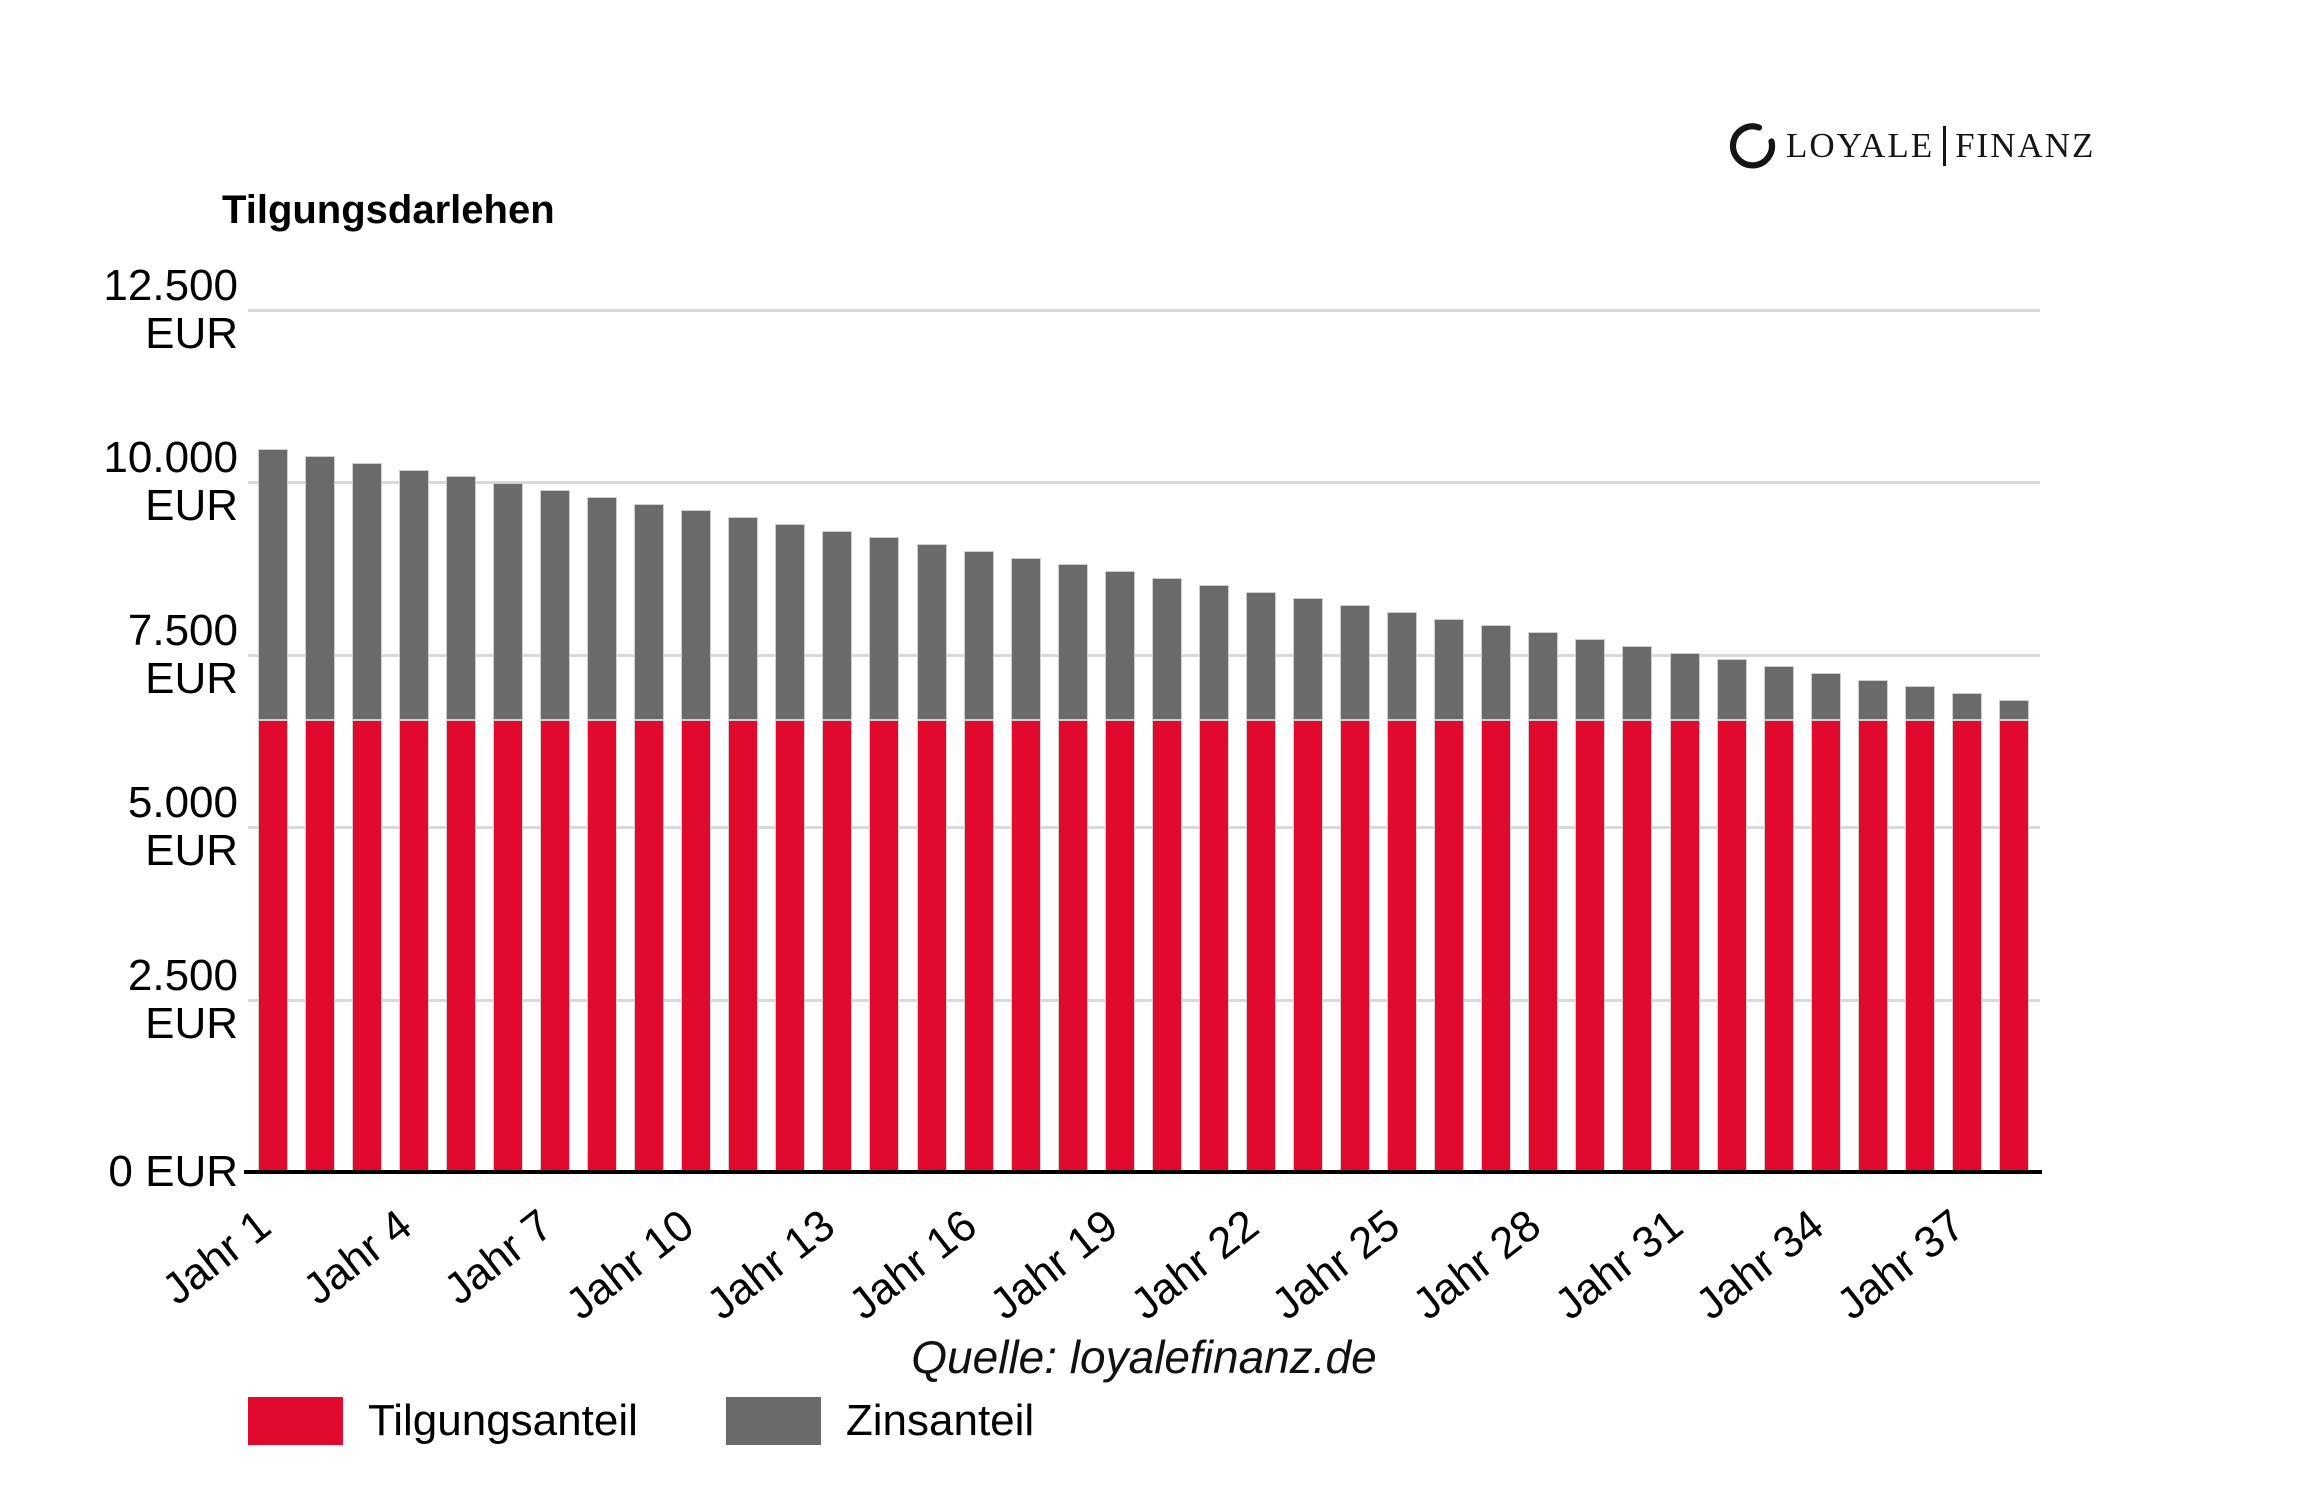  I want to click on brand-name-right: FINANZ, so click(2025, 145).